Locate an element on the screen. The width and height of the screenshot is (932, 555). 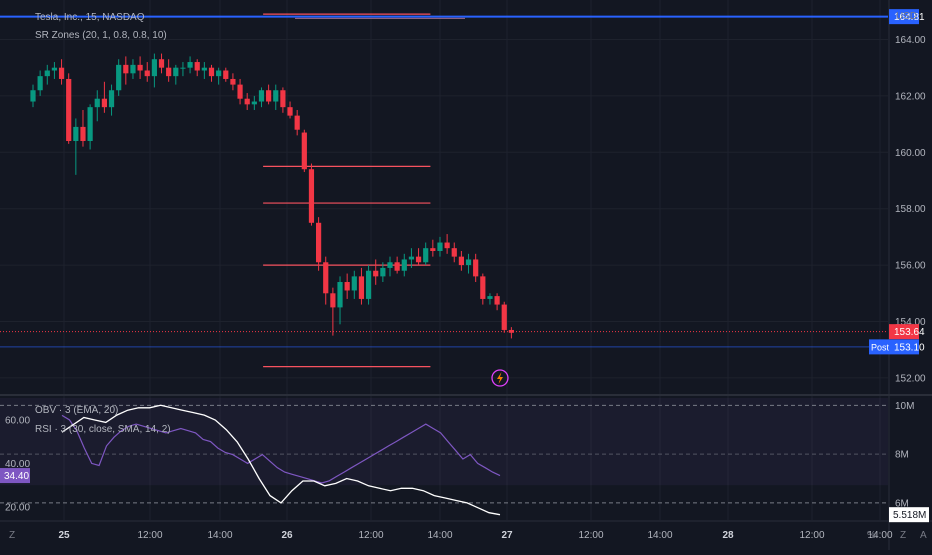
last-price-badge: 153.64 is located at coordinates (909, 332).